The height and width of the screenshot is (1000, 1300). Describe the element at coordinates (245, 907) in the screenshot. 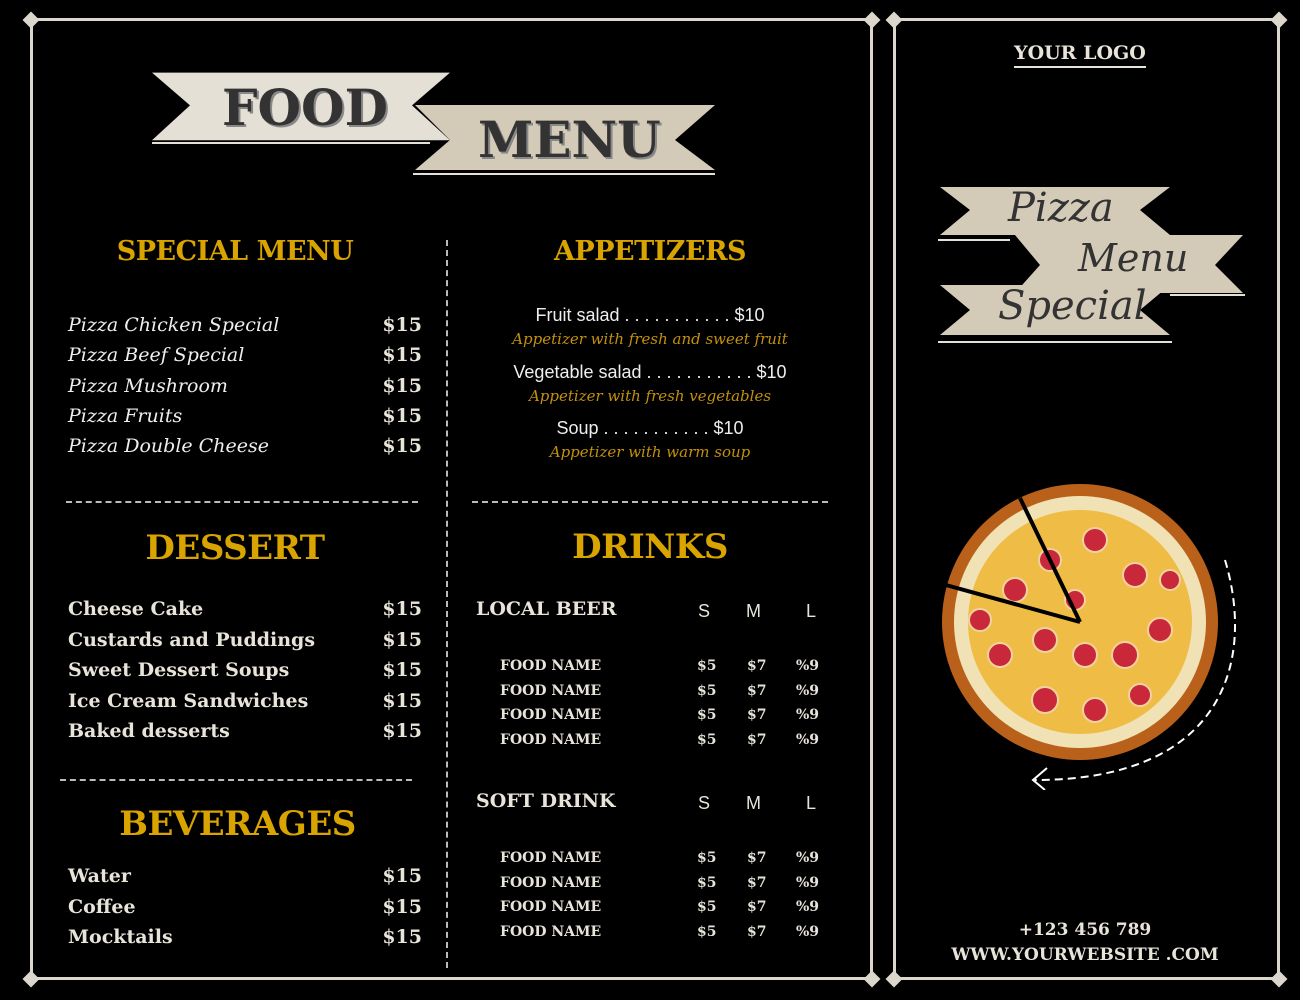

I see `beverage-item: Coffee $15` at that location.